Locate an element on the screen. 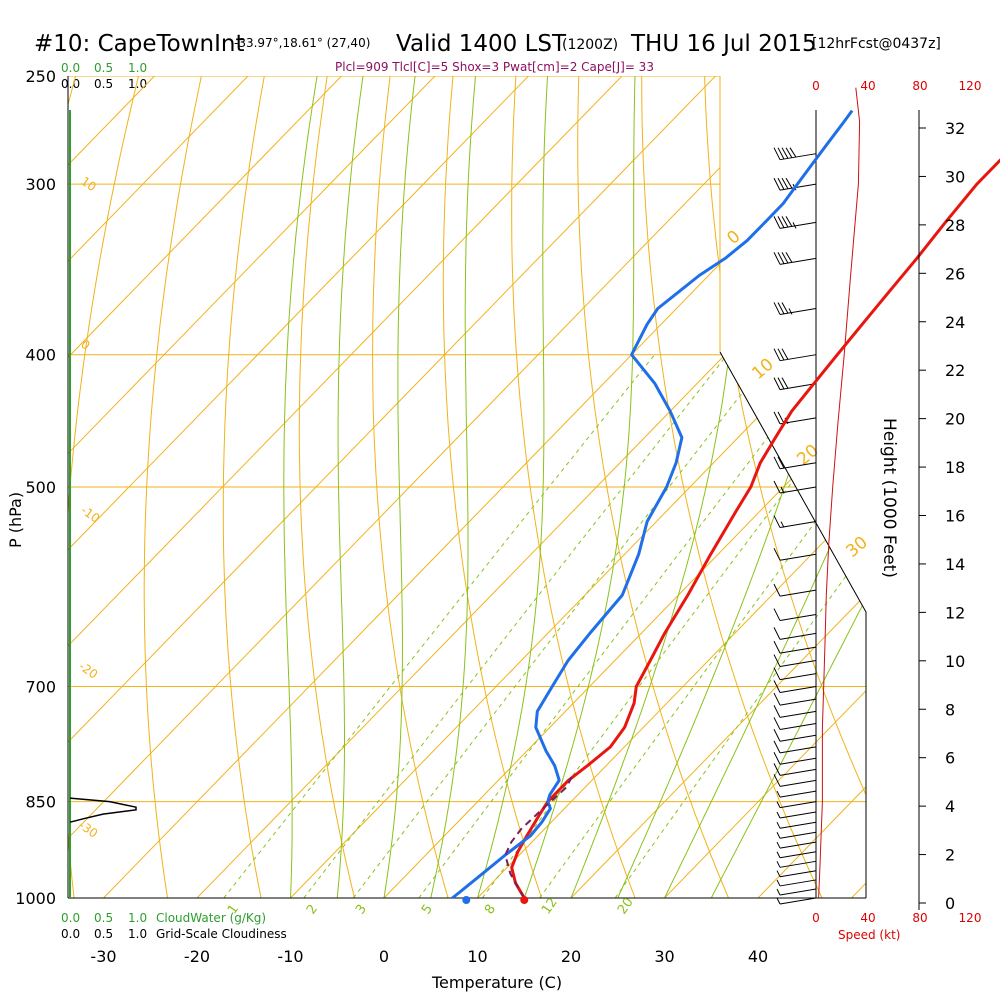 Image resolution: width=1000 pixels, height=1000 pixels. cloudiness-top-05: 0.5 is located at coordinates (103, 84).